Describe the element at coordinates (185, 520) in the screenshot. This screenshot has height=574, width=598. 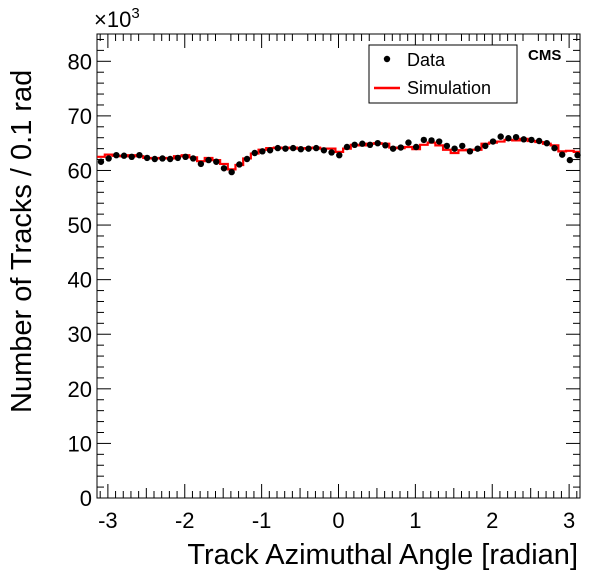
I see `x-tick-label: -2` at that location.